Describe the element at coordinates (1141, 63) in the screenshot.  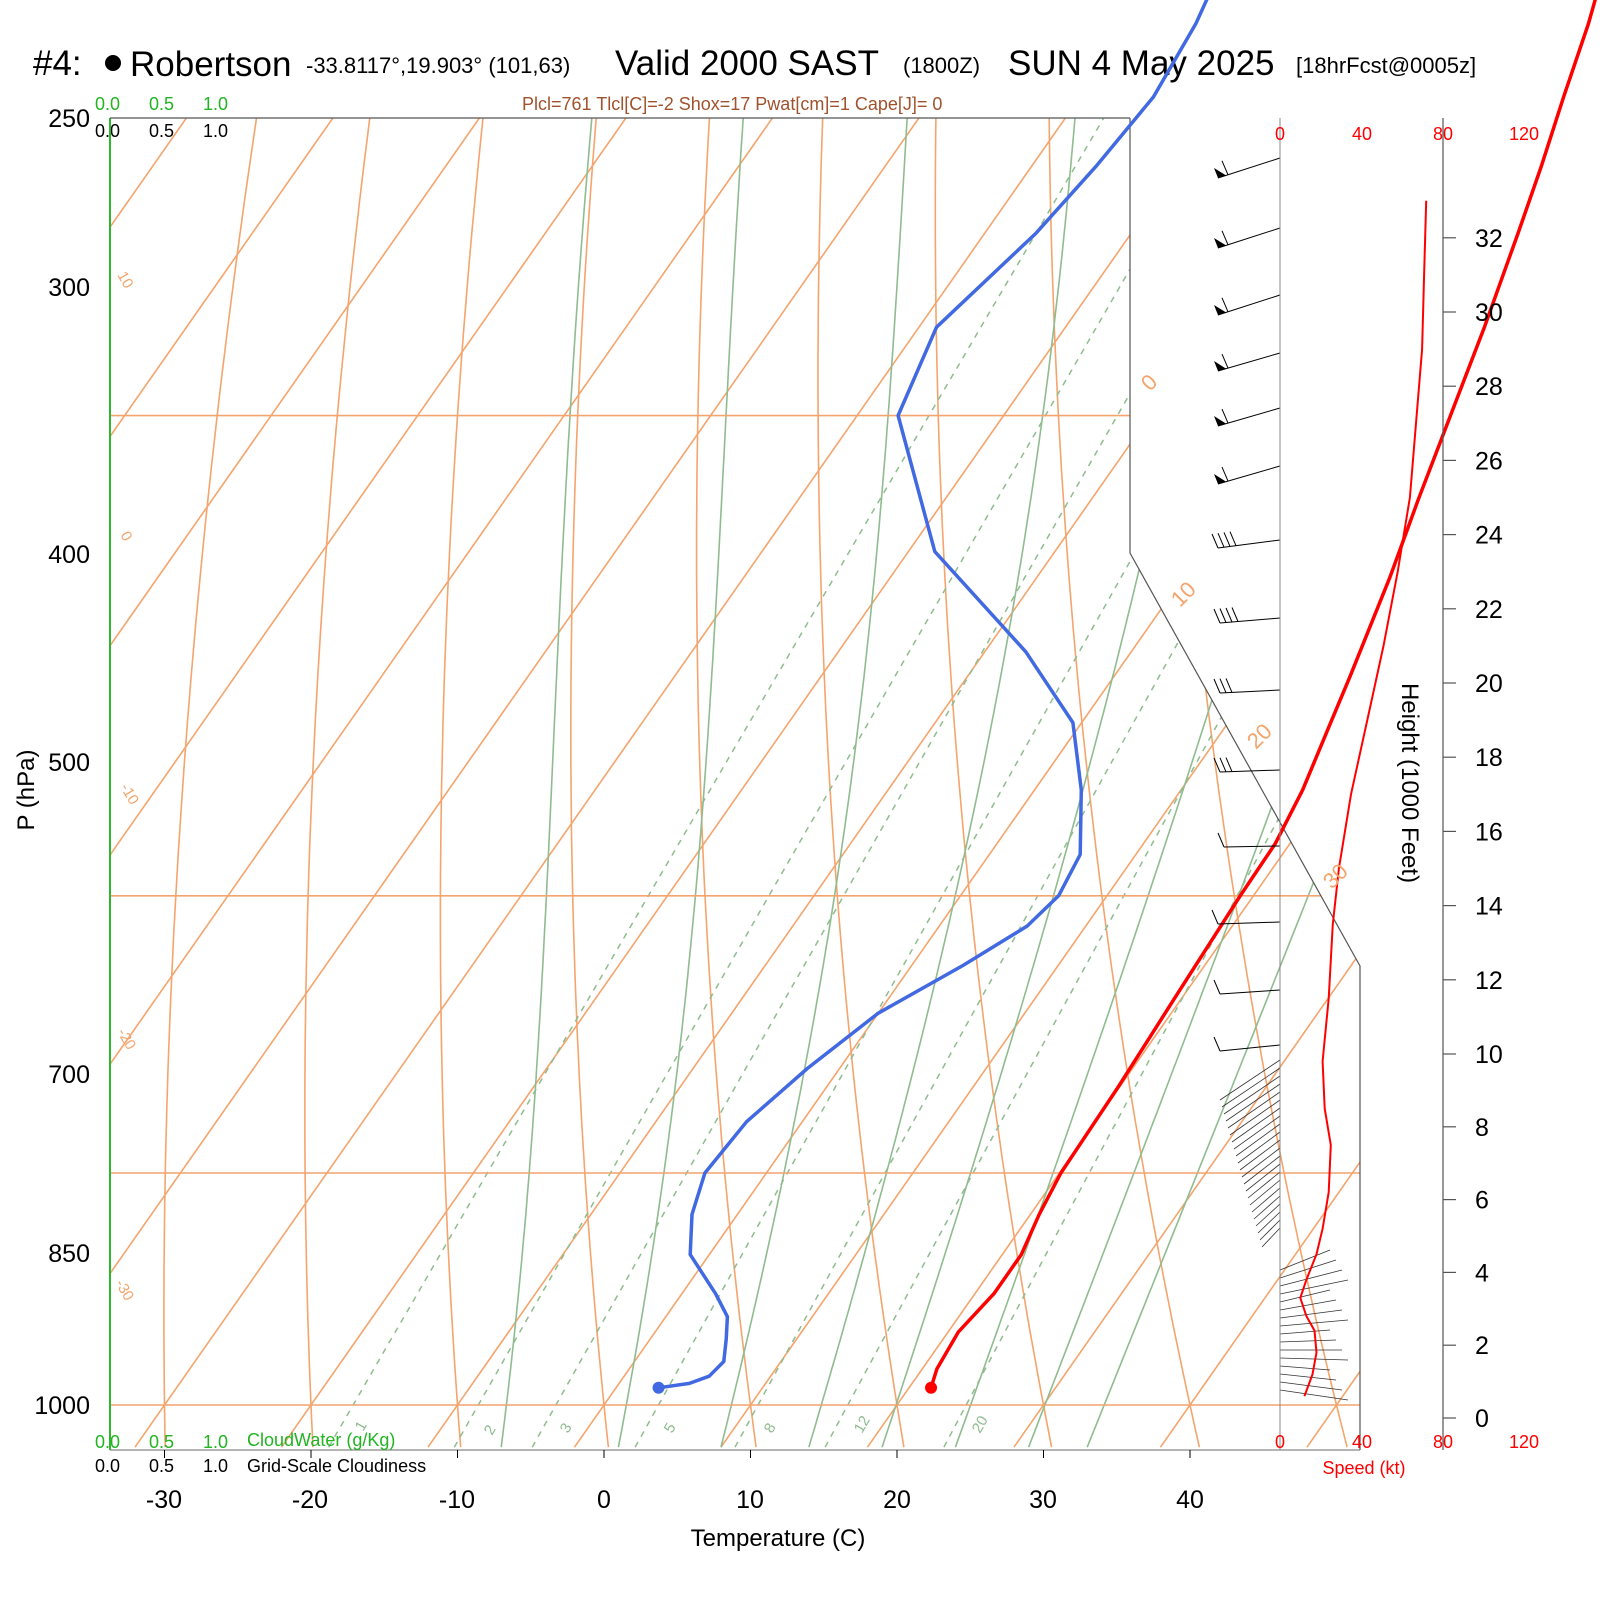
I see `forecast-date: SUN 4 May 2025` at that location.